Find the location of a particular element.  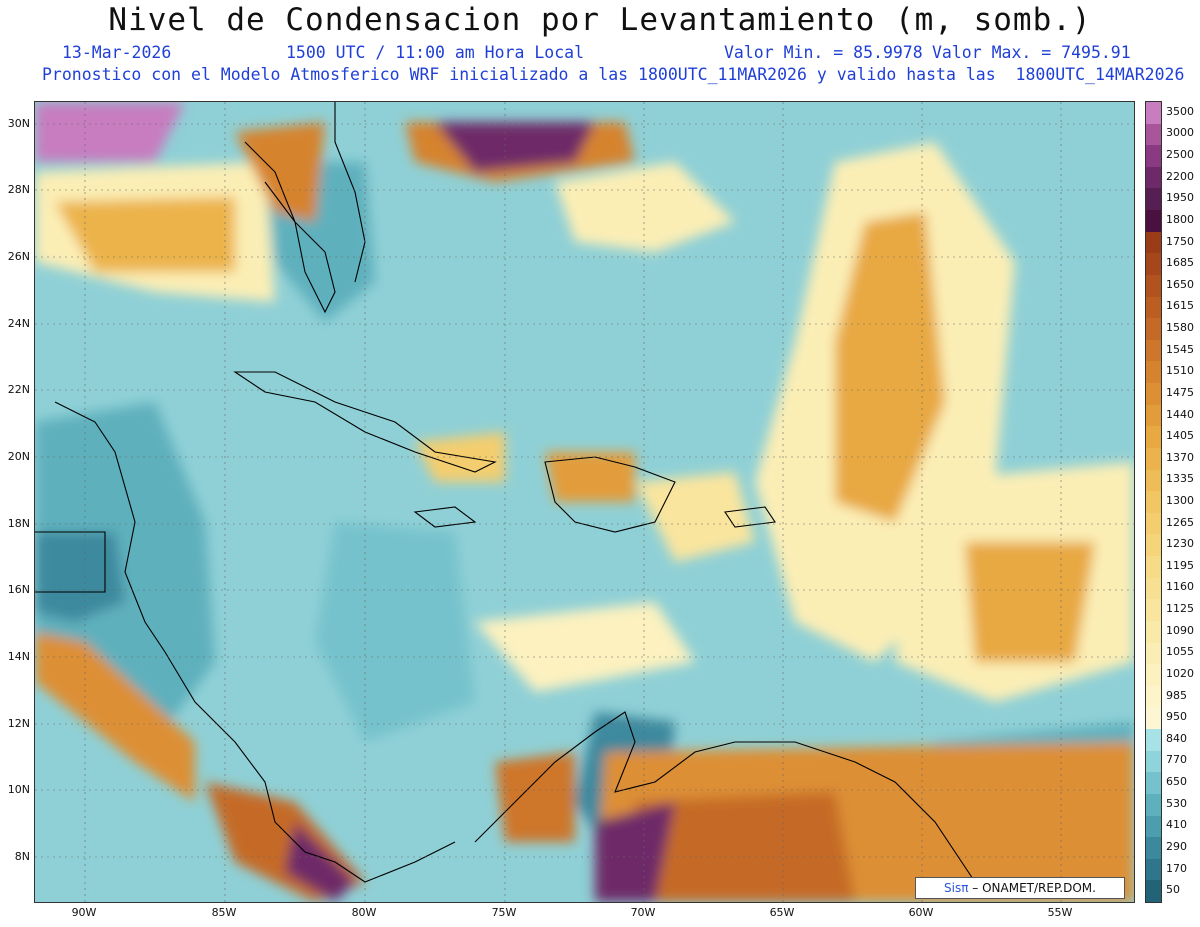

lon-label-70w: 70W is located at coordinates (643, 912).